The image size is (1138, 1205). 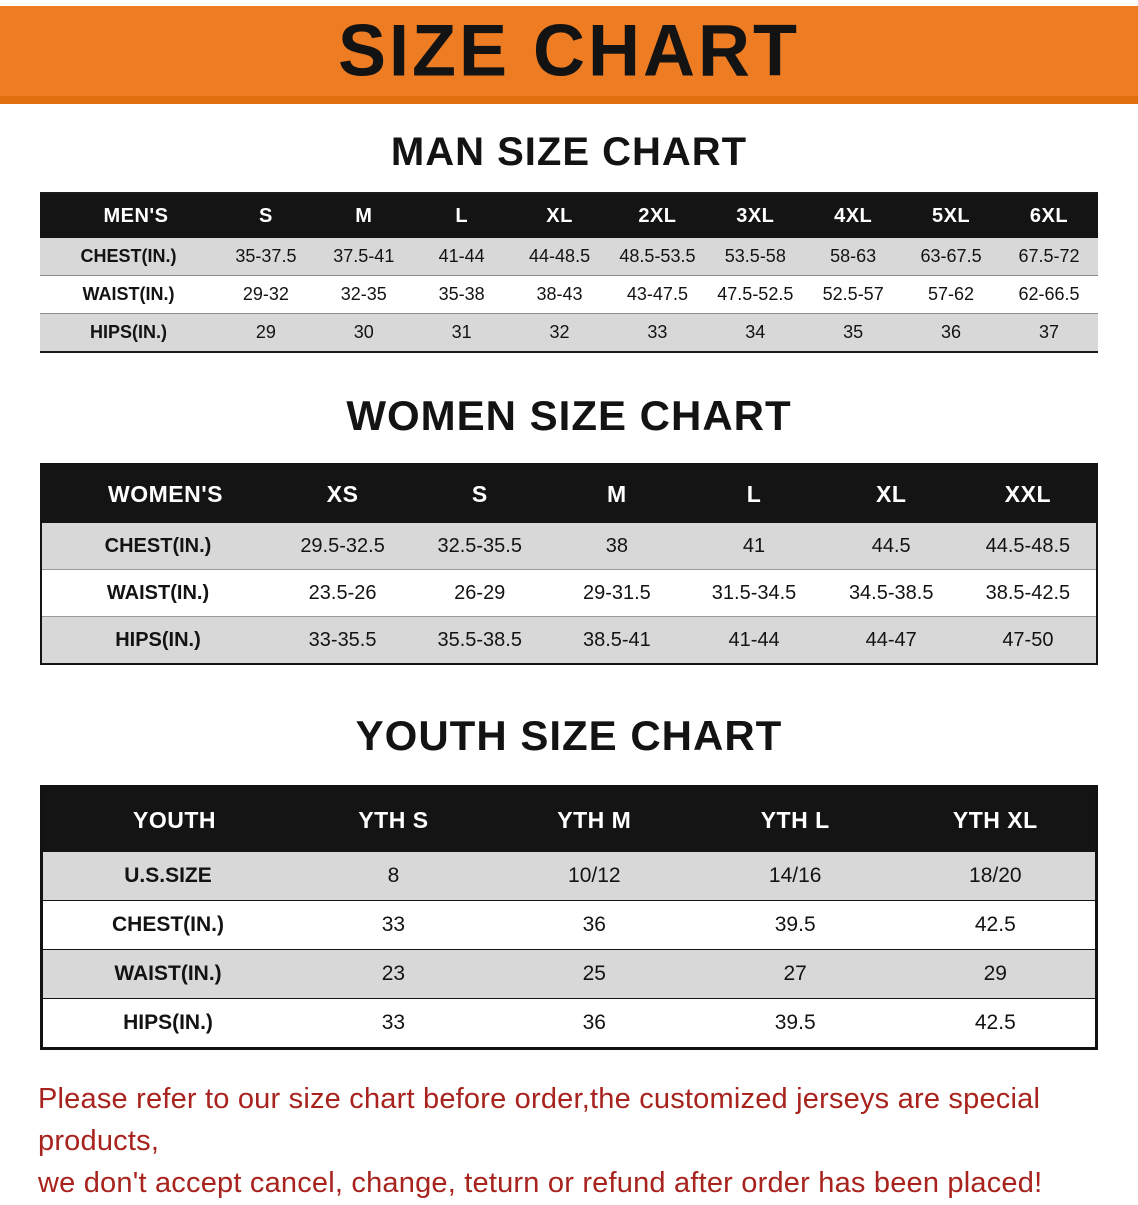 I want to click on men-hips-in-xl: 32, so click(x=559, y=332).